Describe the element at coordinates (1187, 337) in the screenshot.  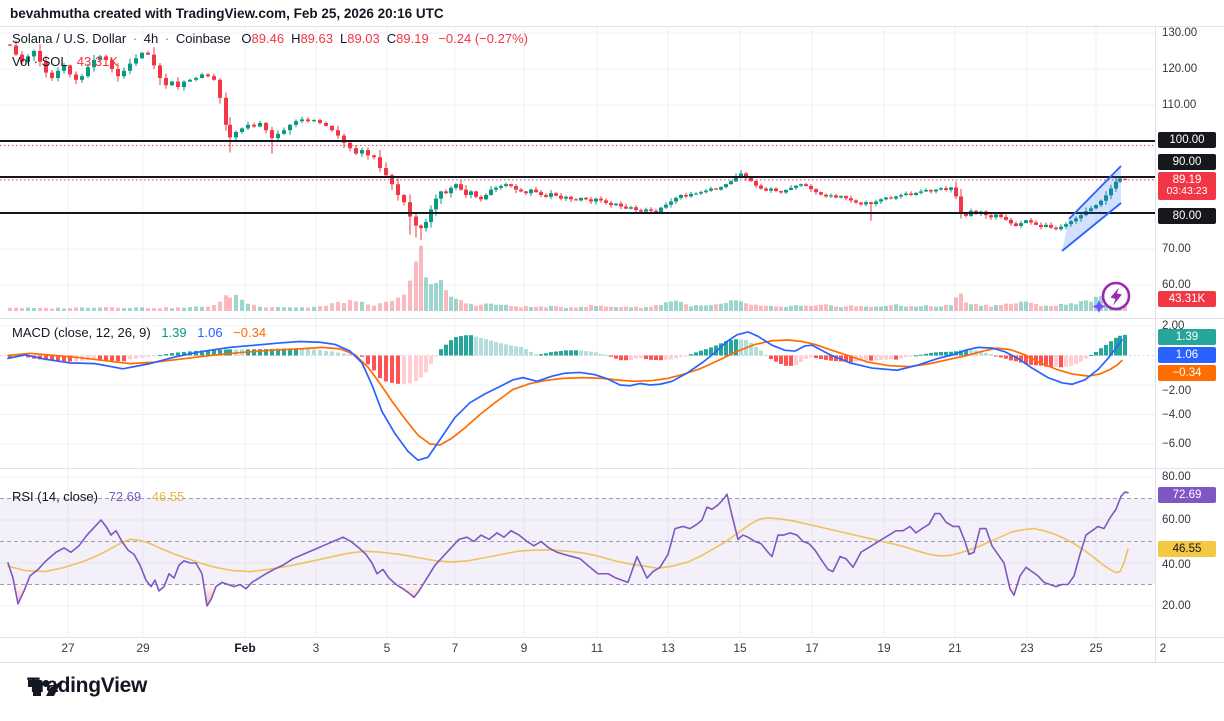
I see `indicator-badge: 1.39` at that location.